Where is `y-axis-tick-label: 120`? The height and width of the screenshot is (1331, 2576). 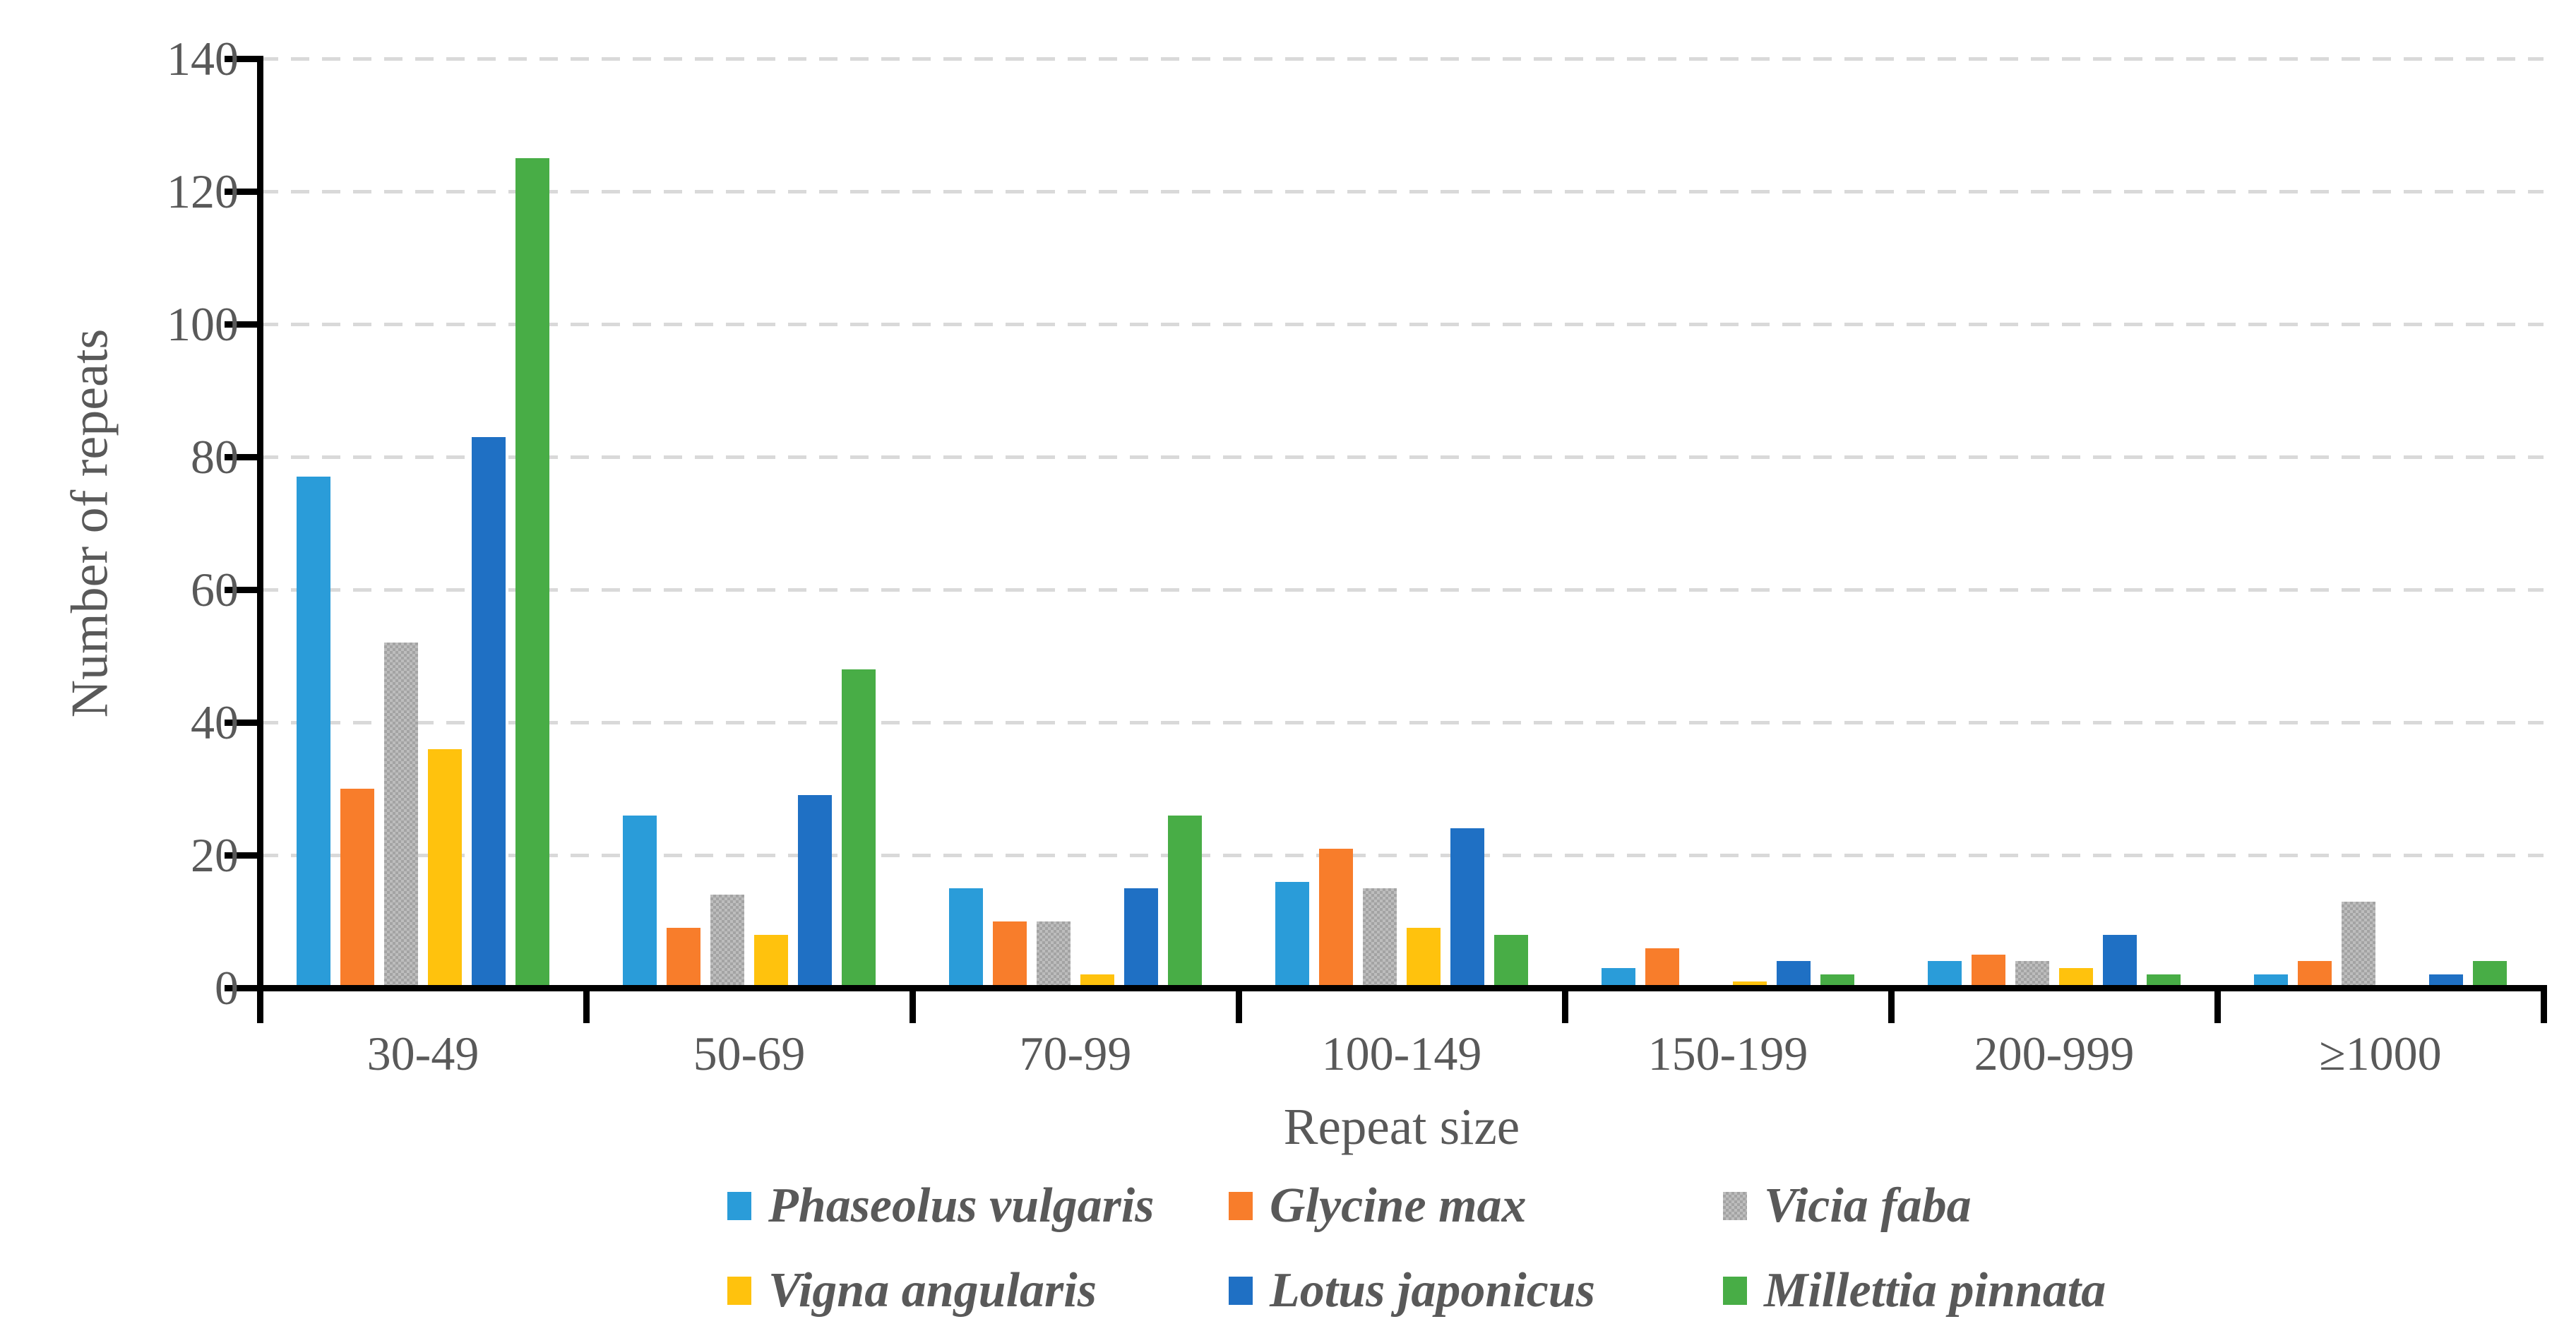
y-axis-tick-label: 120 is located at coordinates (203, 191).